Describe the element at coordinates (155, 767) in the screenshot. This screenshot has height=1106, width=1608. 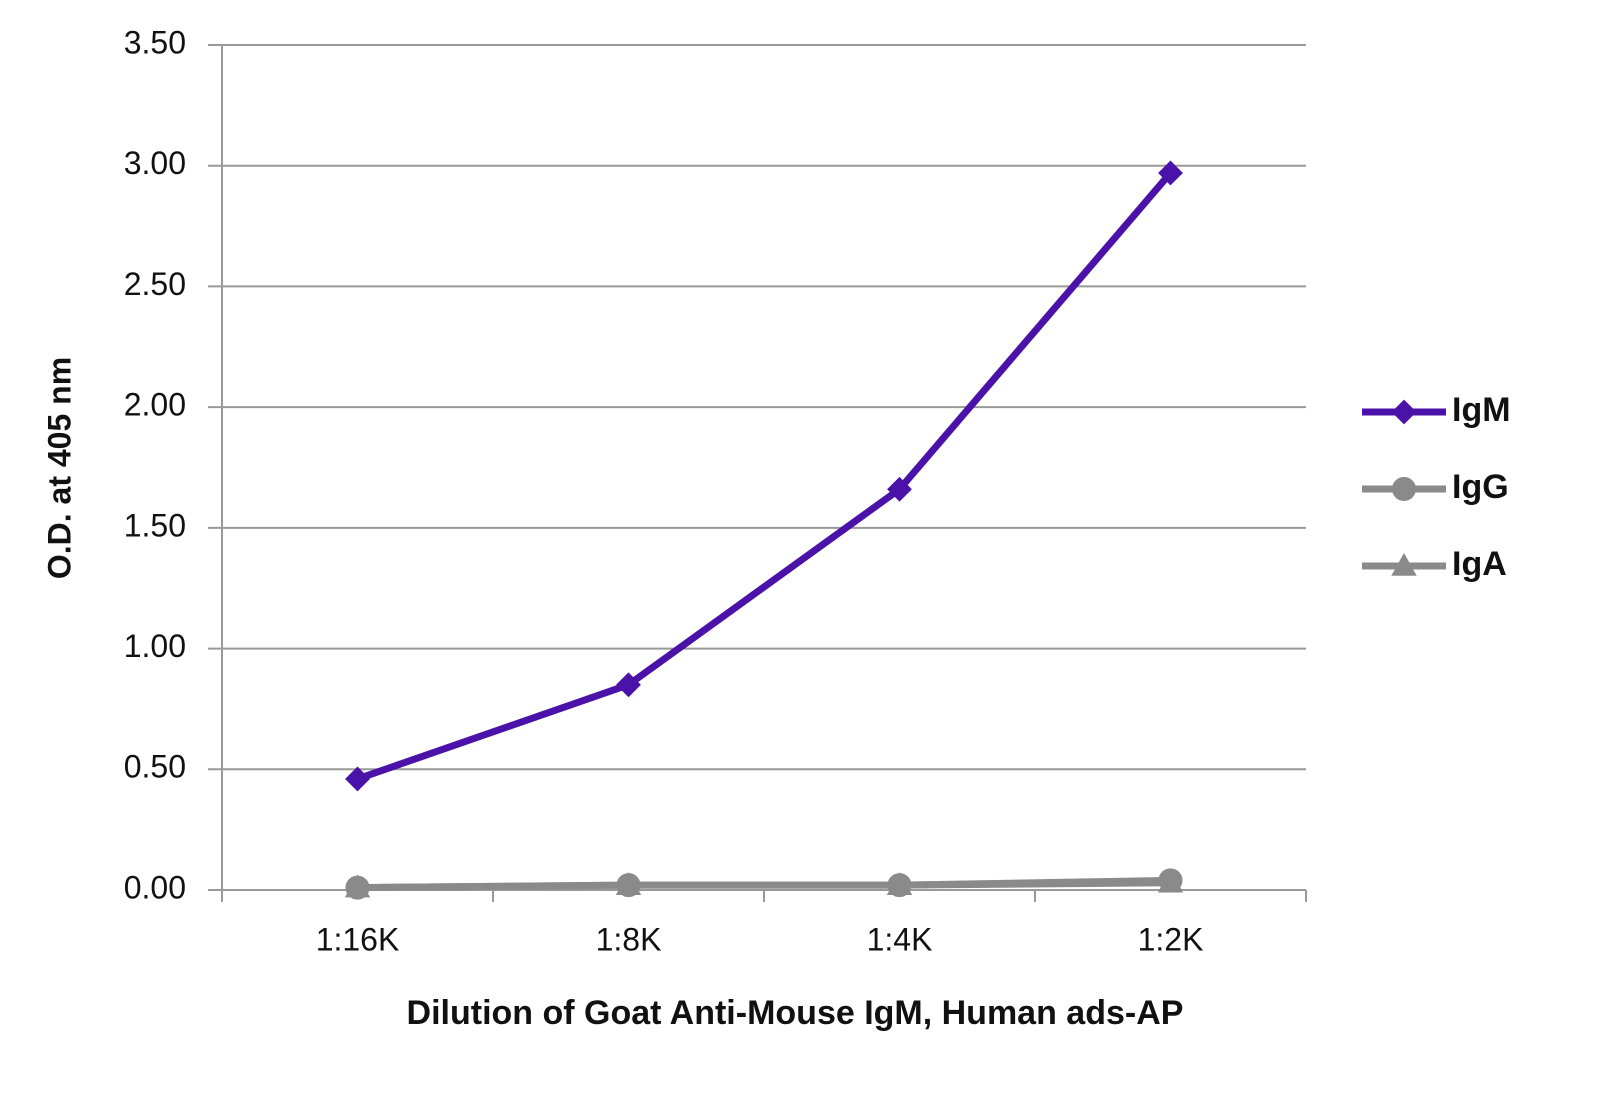
I see `y-tick-label: 0.50` at that location.